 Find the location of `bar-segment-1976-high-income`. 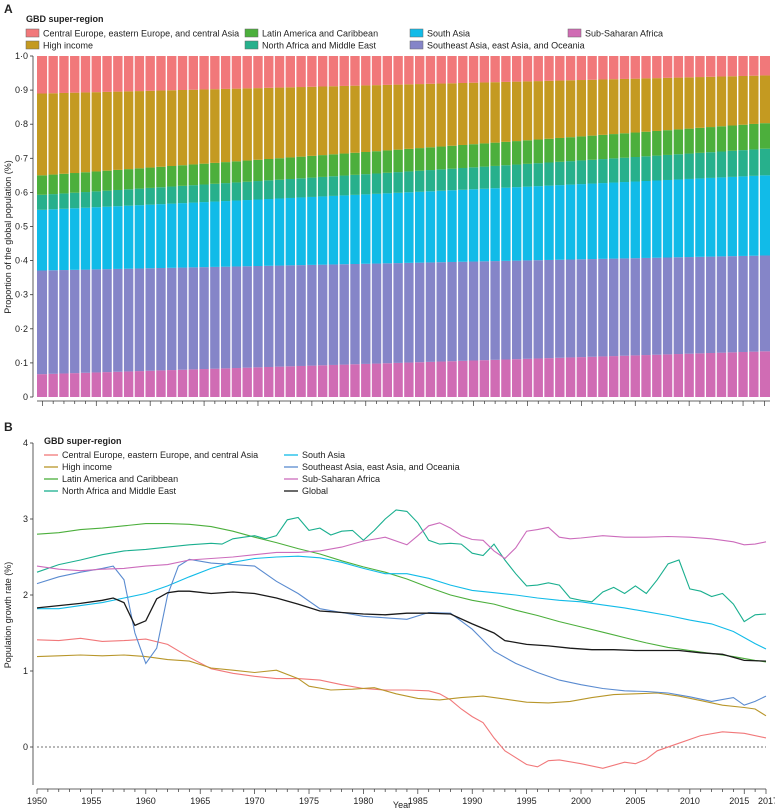

bar-segment-1976-high-income is located at coordinates (323, 121).